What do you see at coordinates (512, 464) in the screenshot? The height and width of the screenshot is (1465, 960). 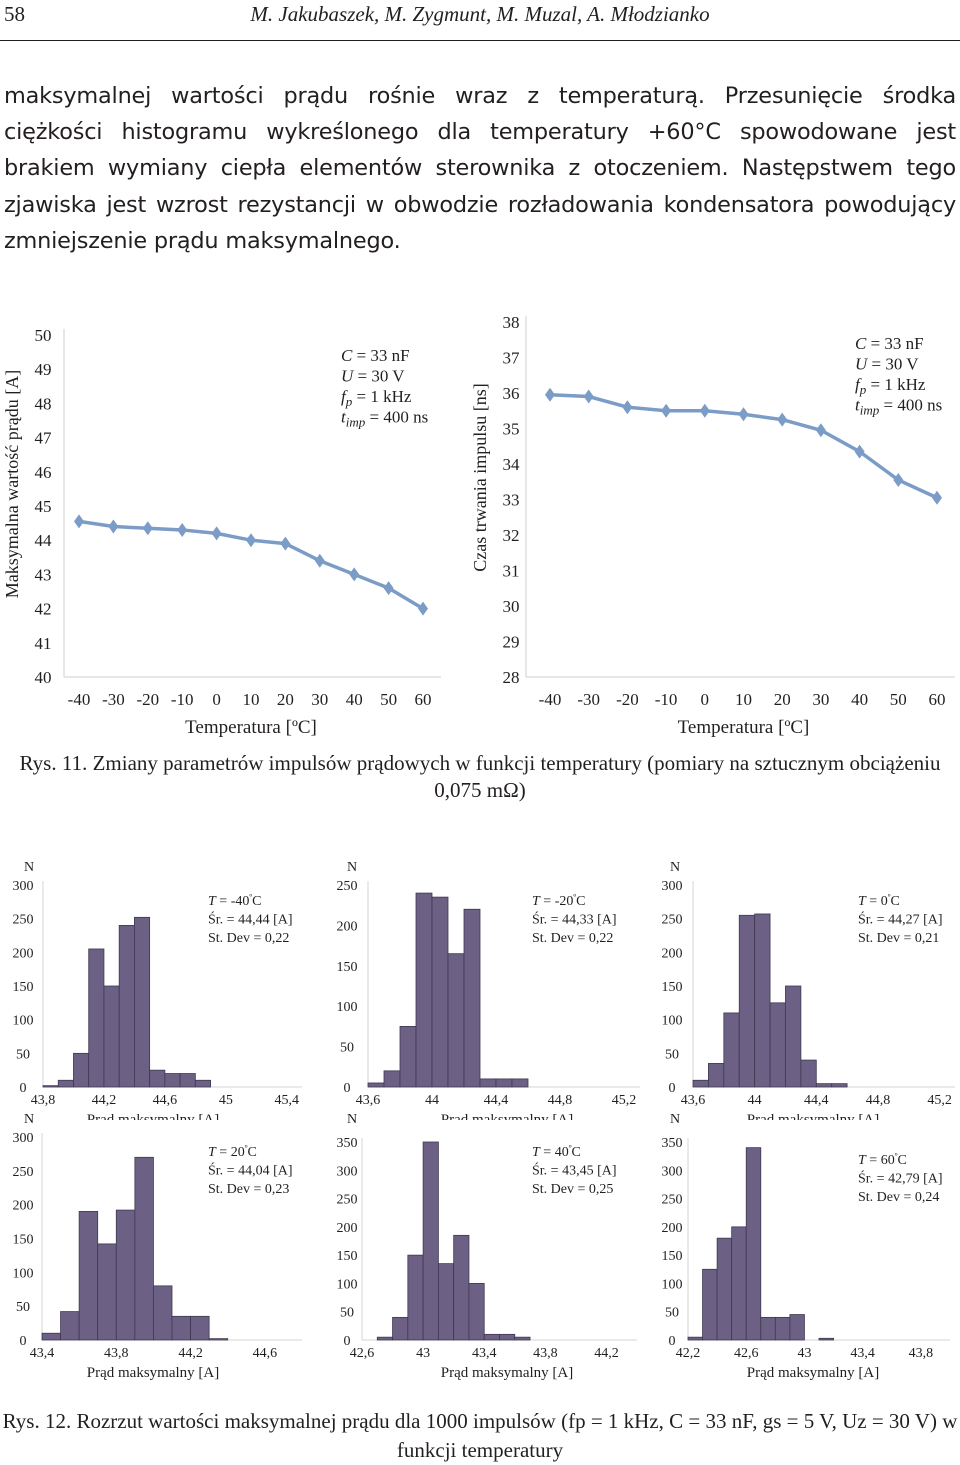 I see `y-tick-label: 34` at bounding box center [512, 464].